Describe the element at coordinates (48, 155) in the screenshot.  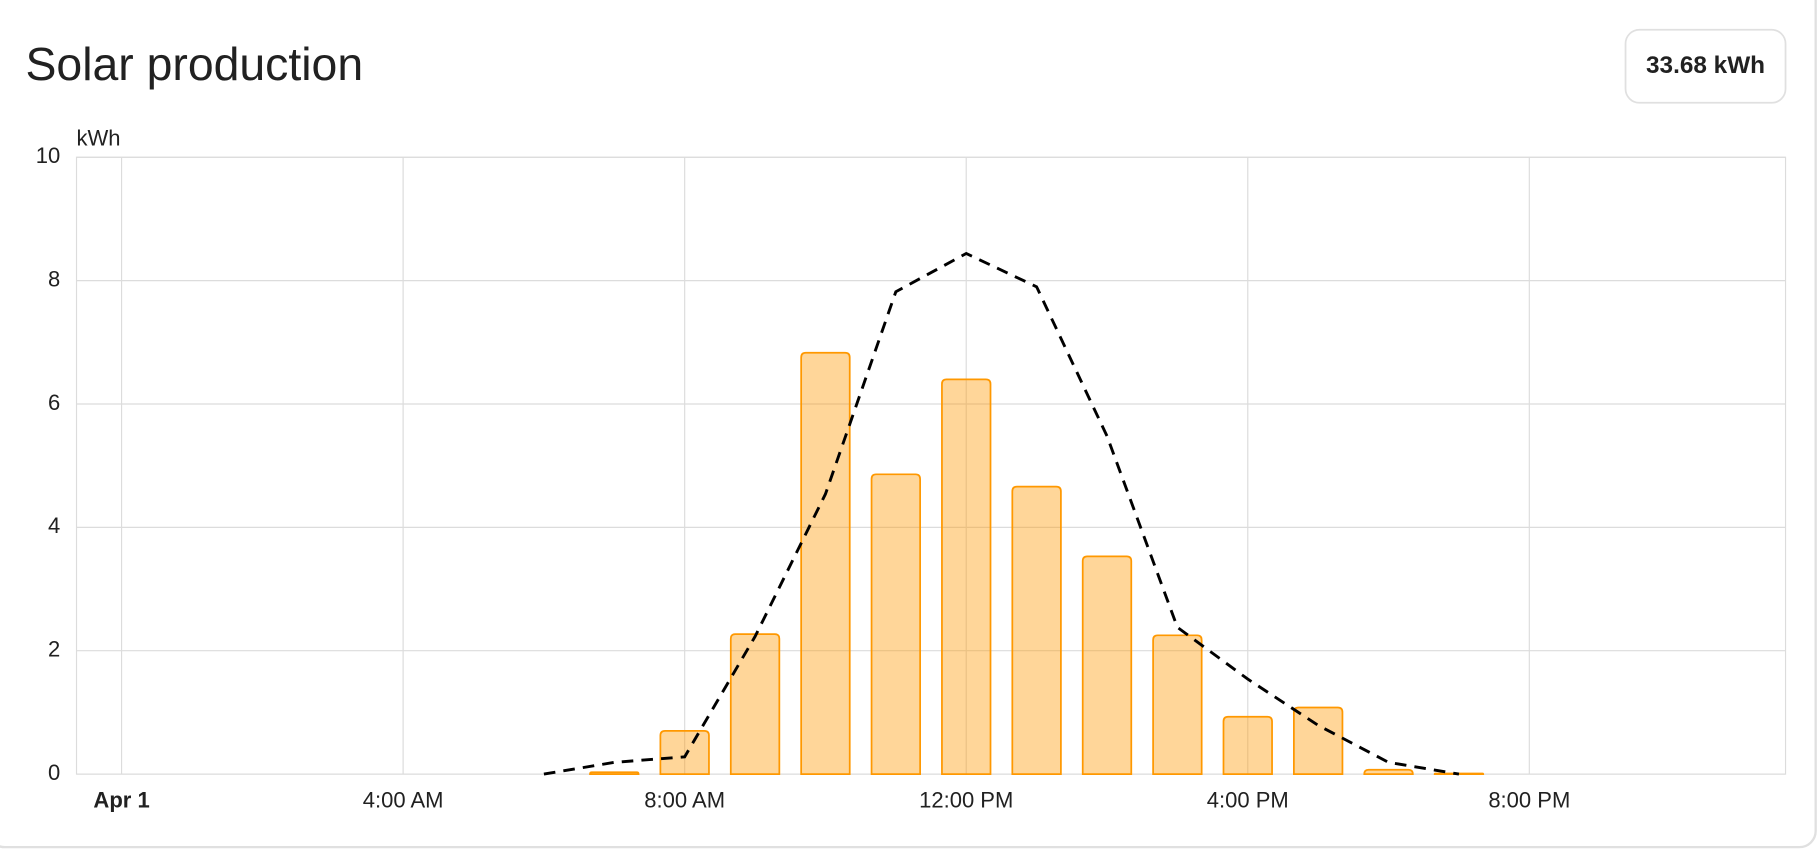
I see `y-tick-label: 10` at that location.